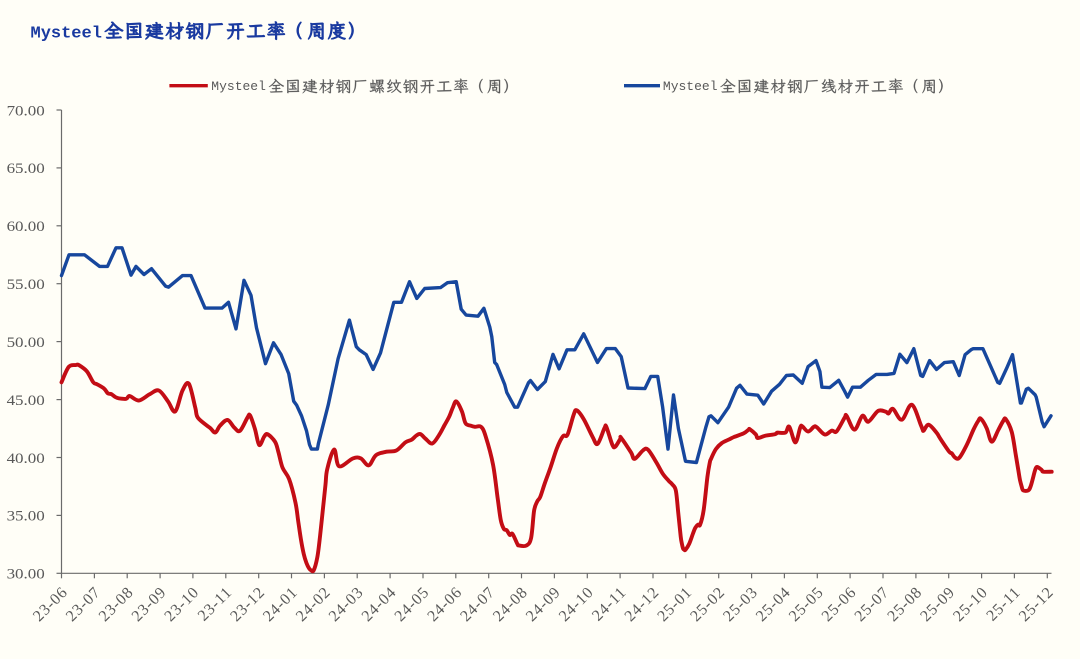 Image resolution: width=1080 pixels, height=659 pixels. What do you see at coordinates (26, 459) in the screenshot?
I see `svg-text: 40.00` at bounding box center [26, 459].